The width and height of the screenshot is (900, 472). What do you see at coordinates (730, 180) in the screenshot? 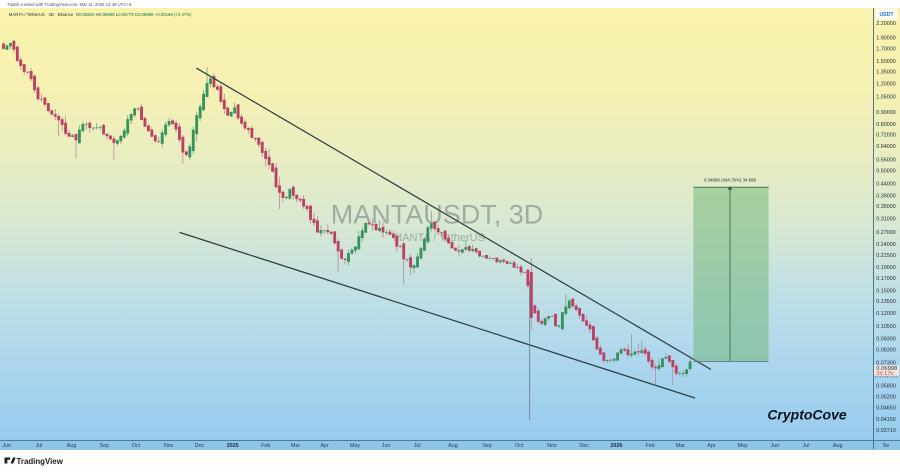
I see `svg-text: 0.34899 (464.79%) 34,899` at bounding box center [730, 180].